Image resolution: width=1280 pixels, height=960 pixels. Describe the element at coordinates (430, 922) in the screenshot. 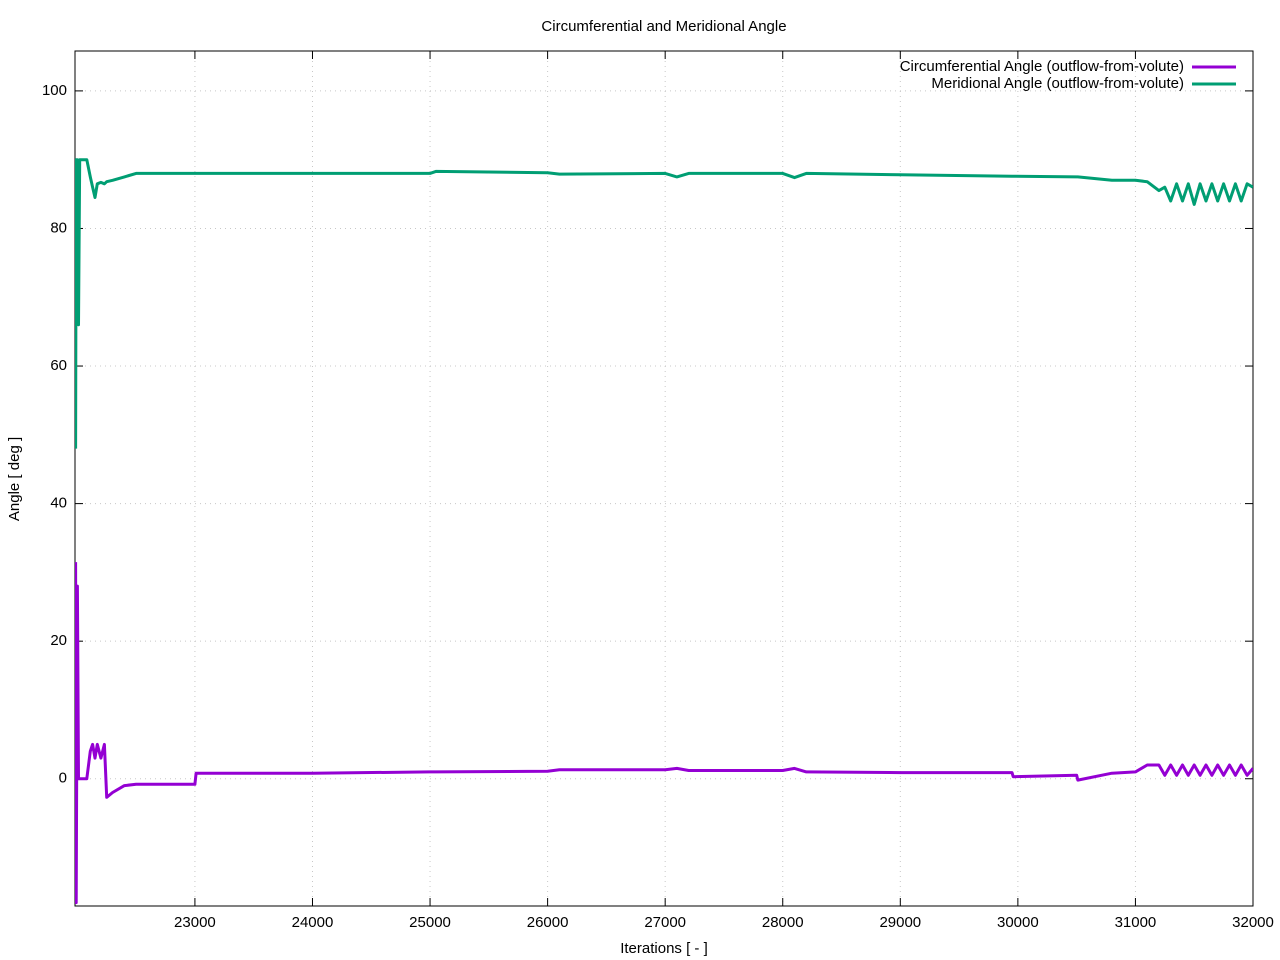

I see `x-tick-label: 25000` at that location.